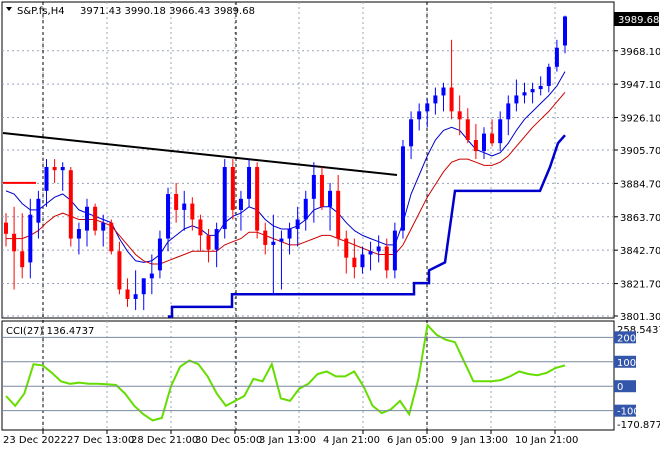 Image resolution: width=660 pixels, height=450 pixels. What do you see at coordinates (9, 9) in the screenshot?
I see `chevron-down-icon` at bounding box center [9, 9].